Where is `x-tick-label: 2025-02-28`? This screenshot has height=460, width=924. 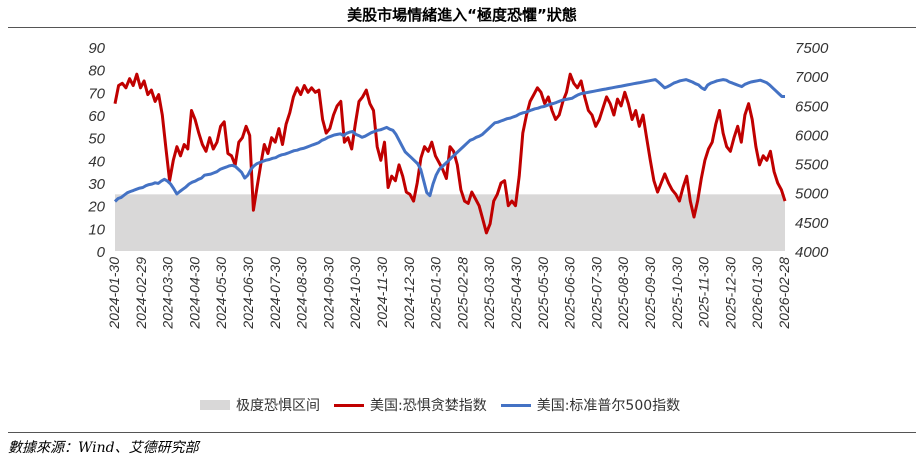 x-tick-label: 2025-02-28 is located at coordinates (462, 293).